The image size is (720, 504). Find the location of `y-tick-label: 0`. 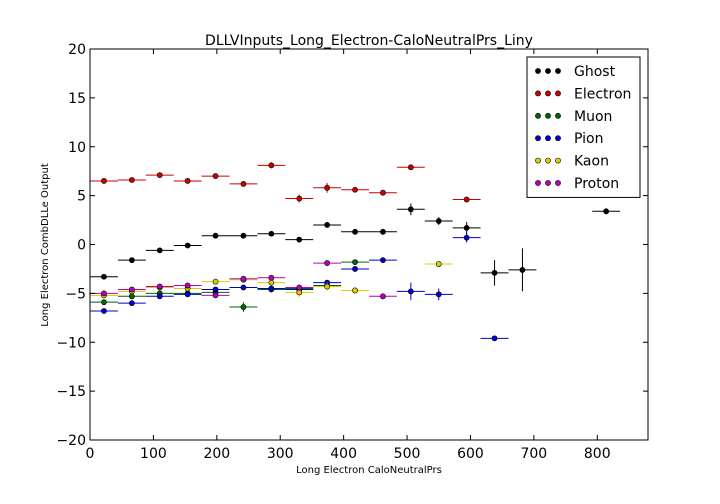

y-tick-label: 0 is located at coordinates (81, 246).